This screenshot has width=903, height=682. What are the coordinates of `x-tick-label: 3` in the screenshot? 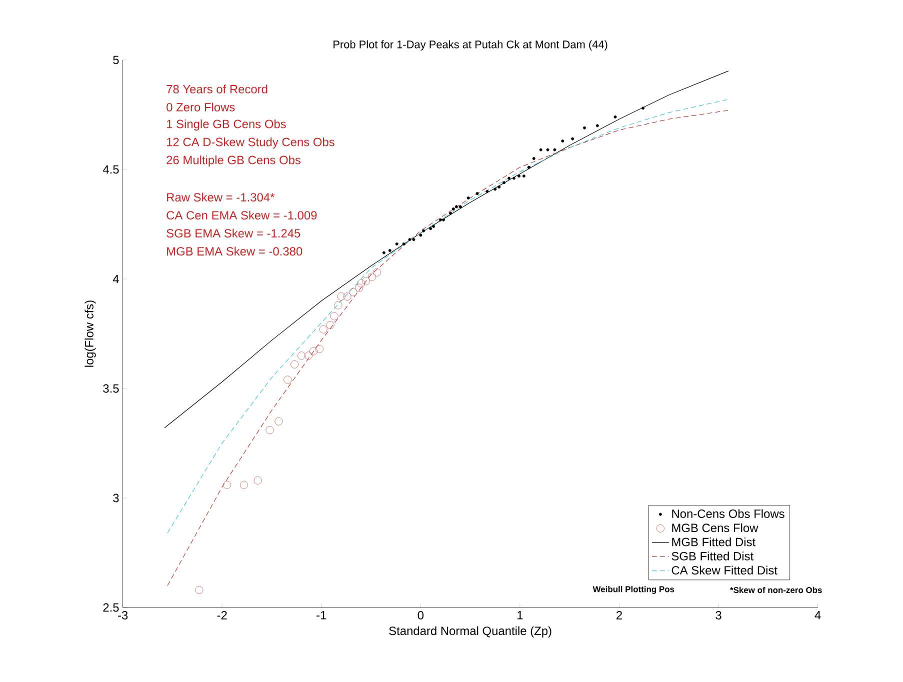 It's located at (719, 615).